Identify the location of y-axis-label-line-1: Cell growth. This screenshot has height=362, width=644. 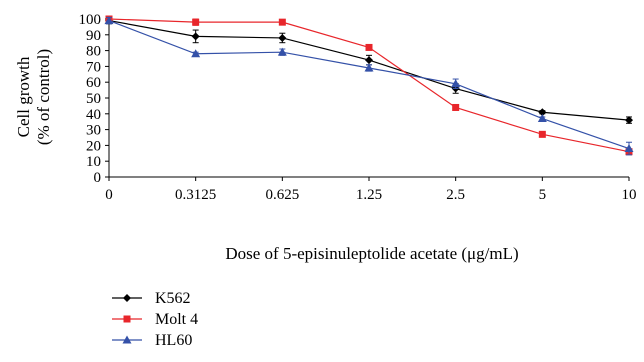
(23, 96).